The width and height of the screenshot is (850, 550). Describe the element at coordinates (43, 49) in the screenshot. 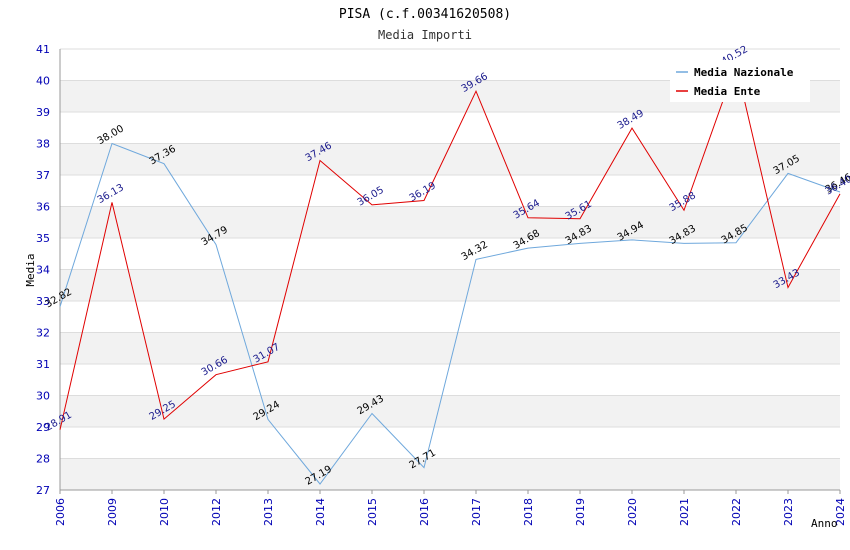

I see `y-tick-label: 41` at that location.